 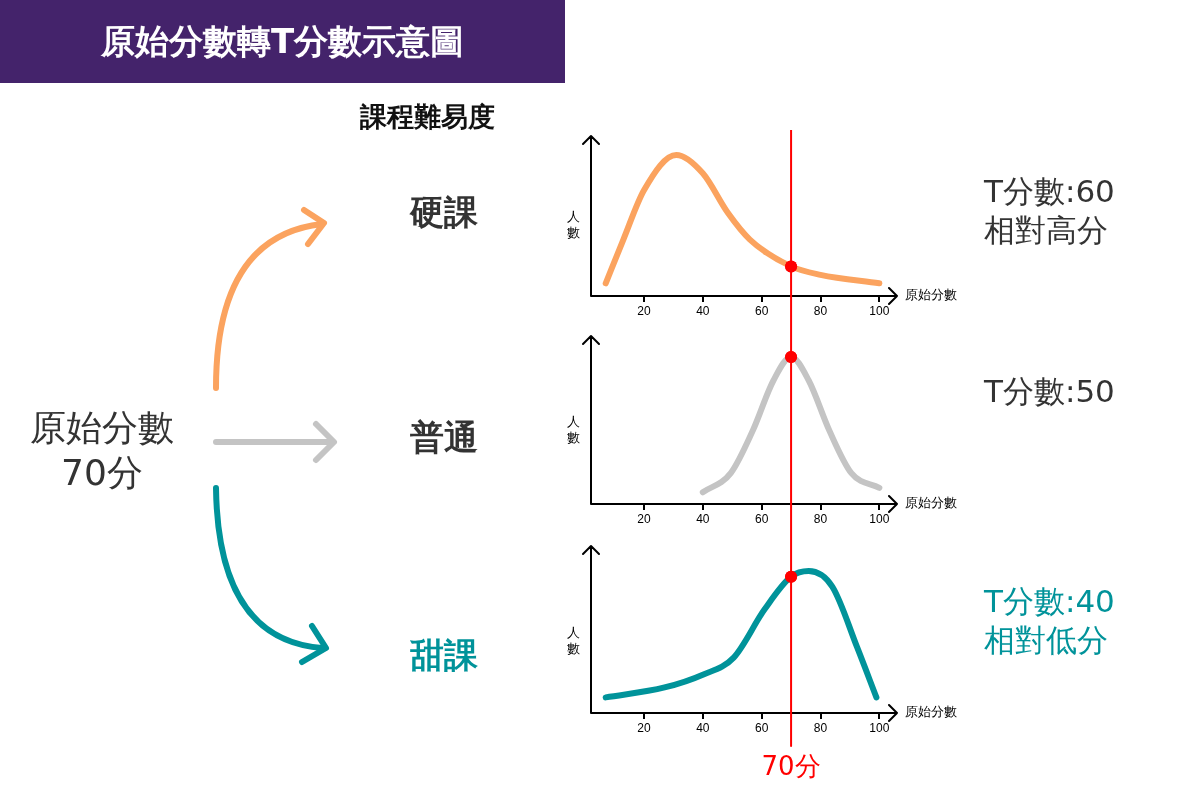 What do you see at coordinates (102, 450) in the screenshot?
I see `text: 原始分數 70分` at bounding box center [102, 450].